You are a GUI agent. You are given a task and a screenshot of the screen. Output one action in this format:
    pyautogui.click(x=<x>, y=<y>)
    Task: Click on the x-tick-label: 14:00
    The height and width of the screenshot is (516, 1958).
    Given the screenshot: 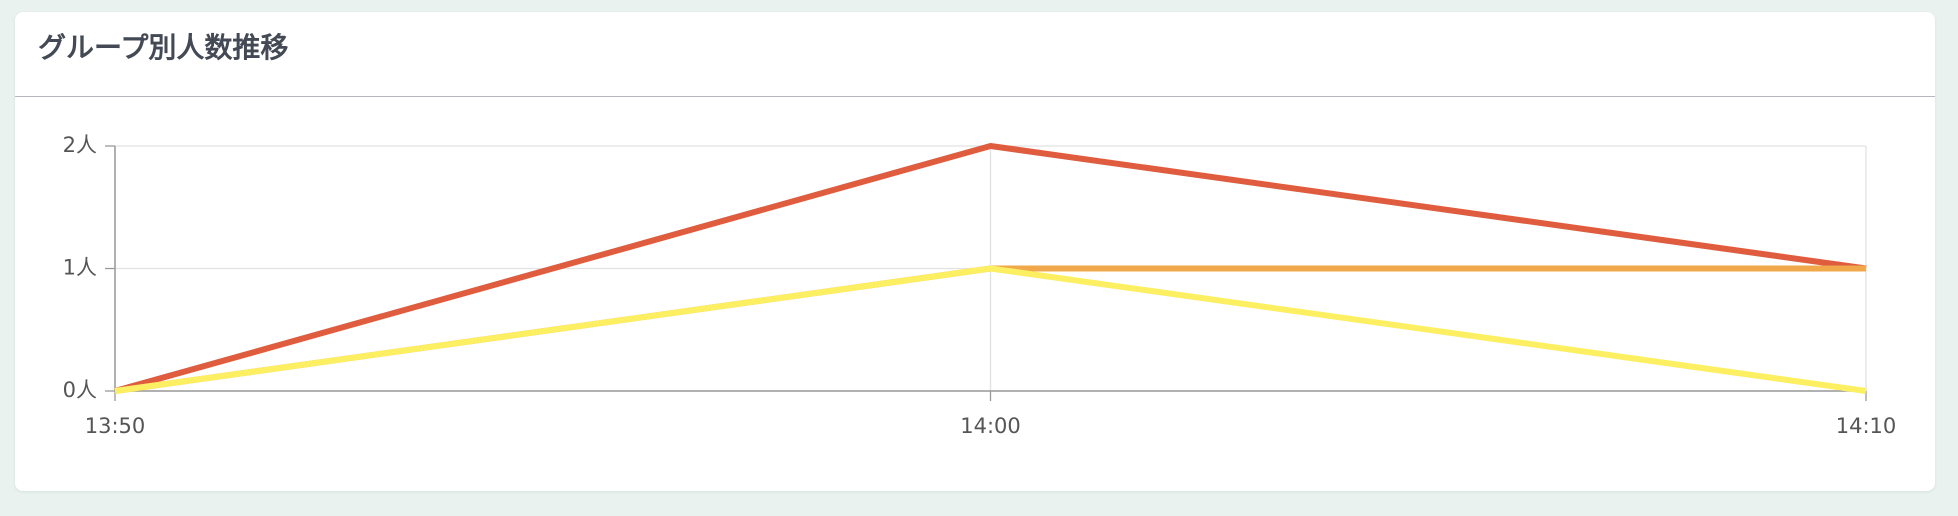 What is the action you would take?
    pyautogui.click(x=990, y=426)
    